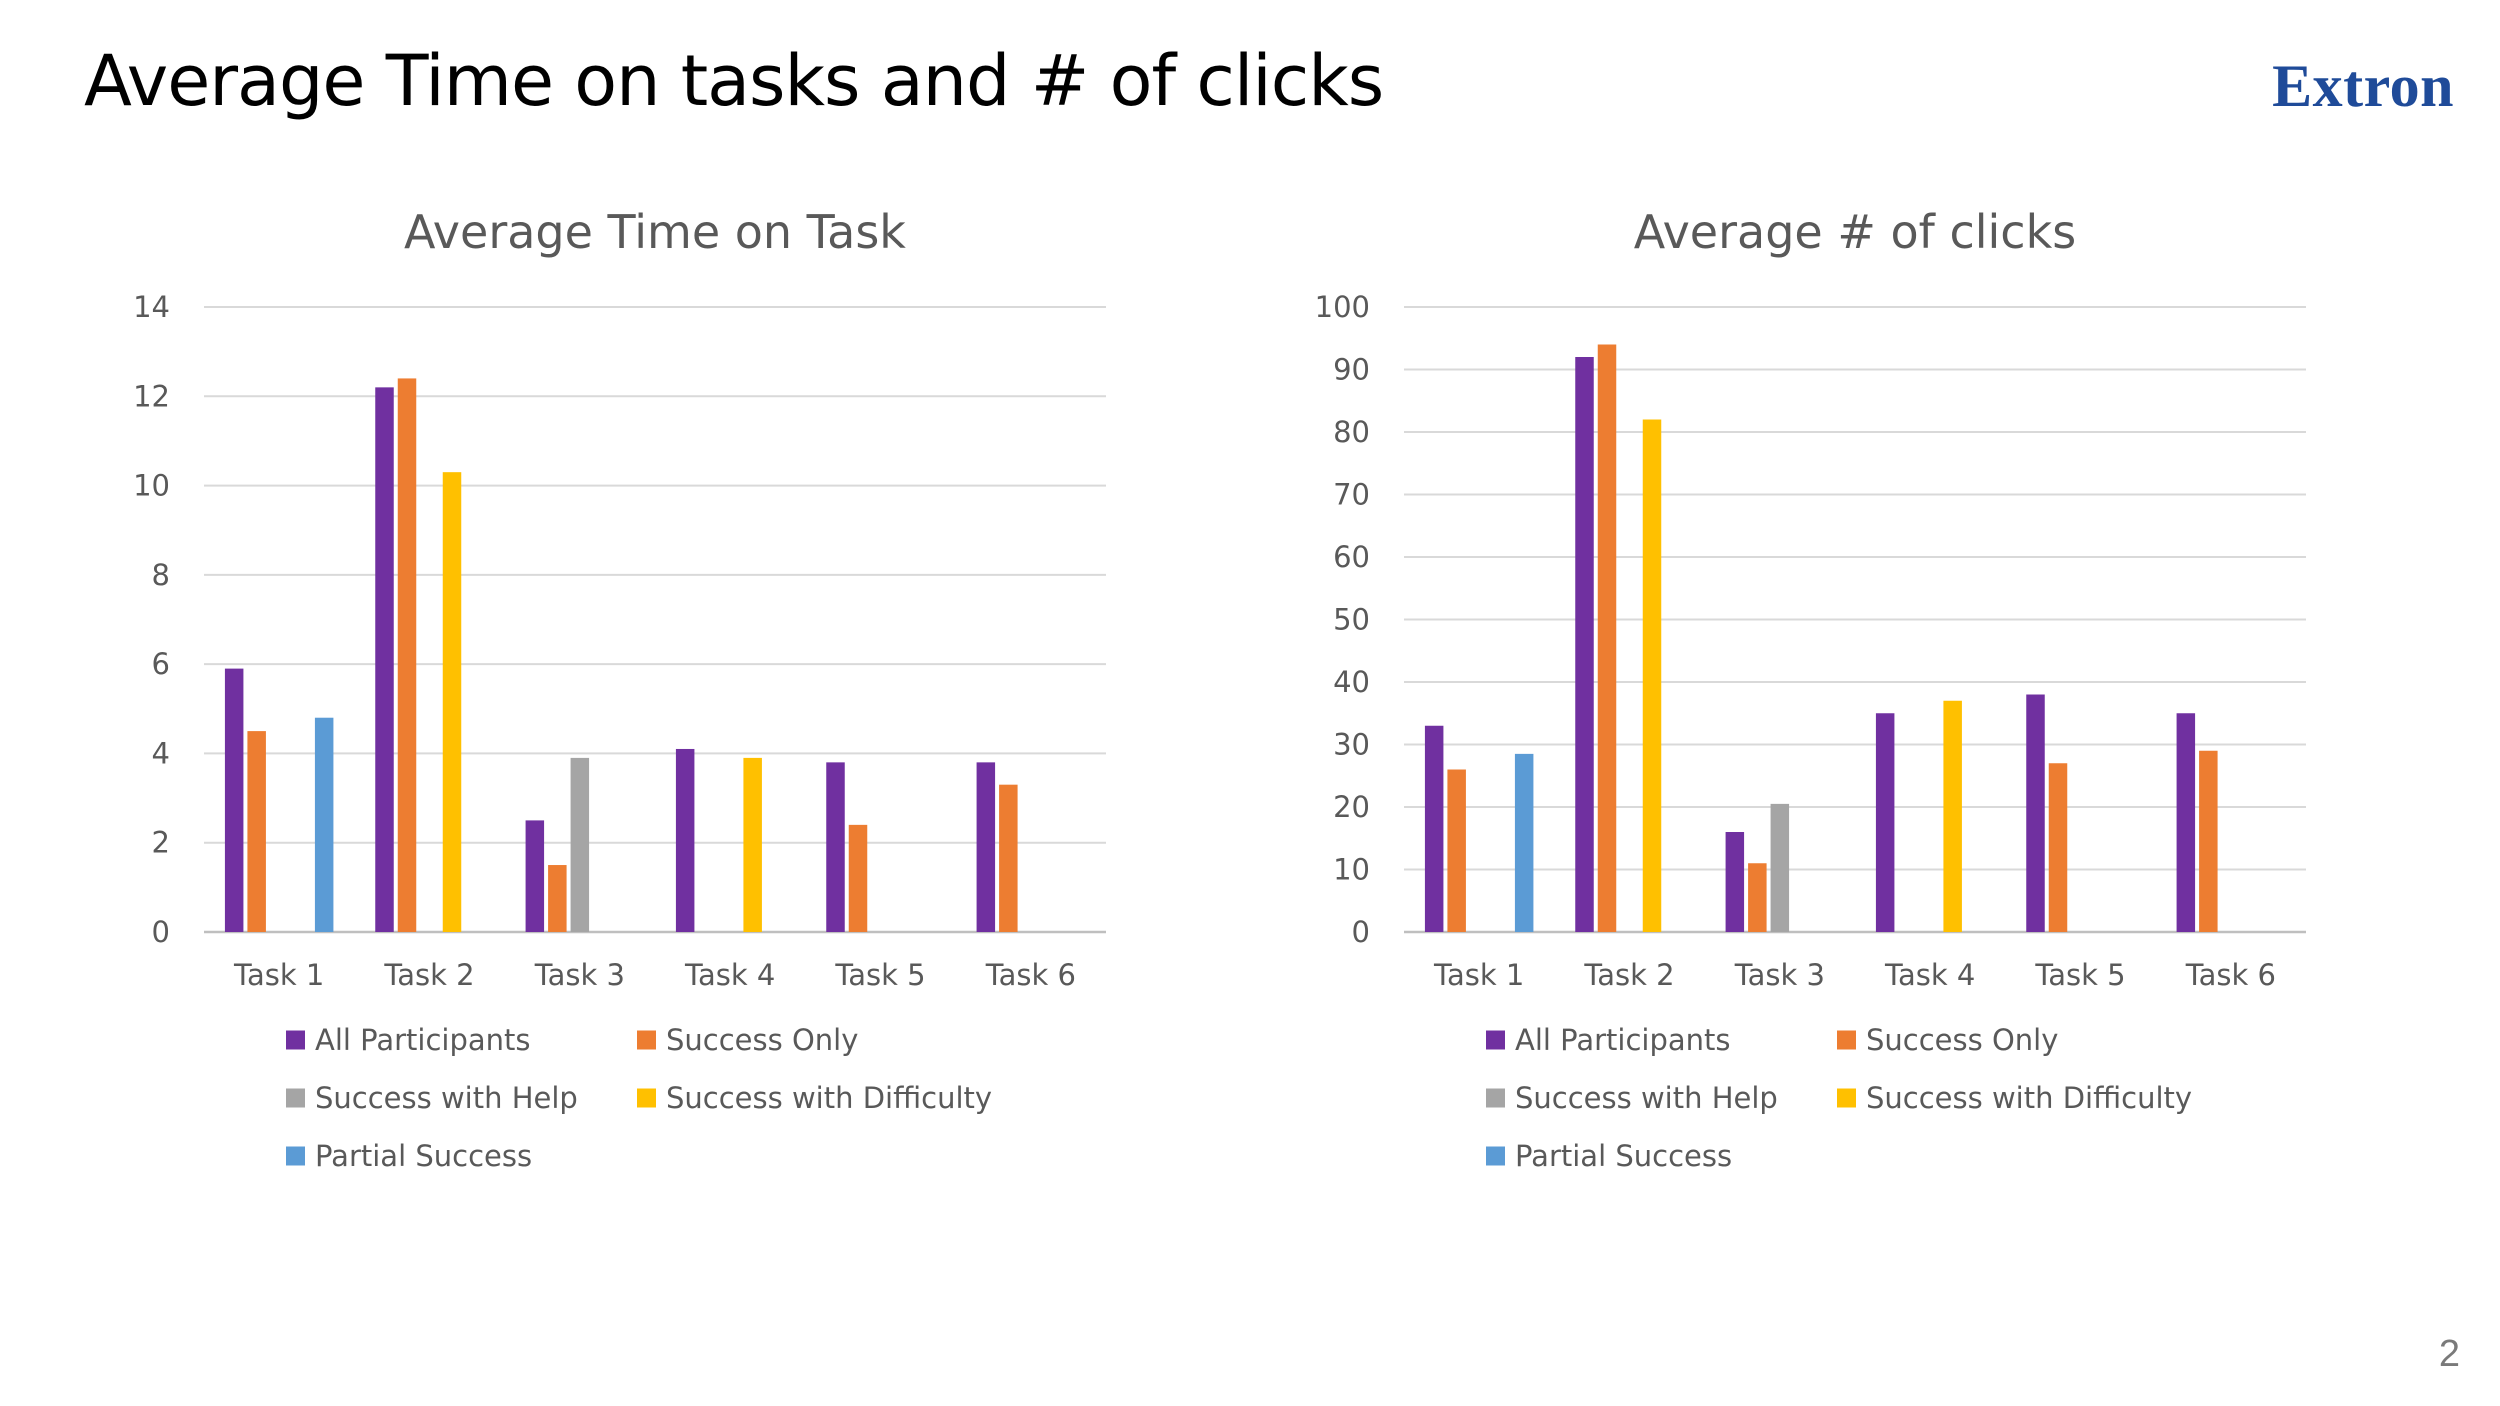 This screenshot has width=2500, height=1406. I want to click on y-tick-label: 4, so click(161, 753).